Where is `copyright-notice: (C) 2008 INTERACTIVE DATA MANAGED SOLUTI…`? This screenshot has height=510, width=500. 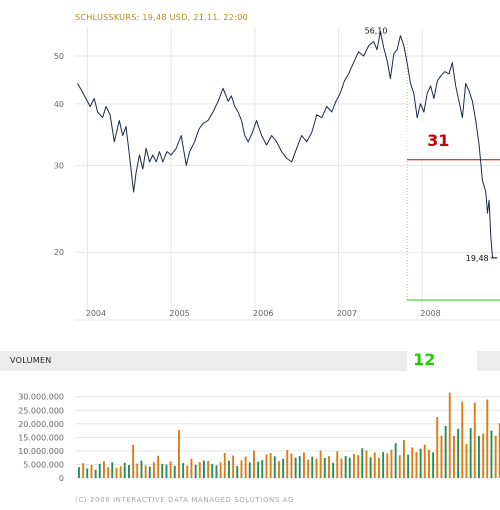
copyright-notice: (C) 2008 INTERACTIVE DATA MANAGED SOLUTI… is located at coordinates (185, 500).